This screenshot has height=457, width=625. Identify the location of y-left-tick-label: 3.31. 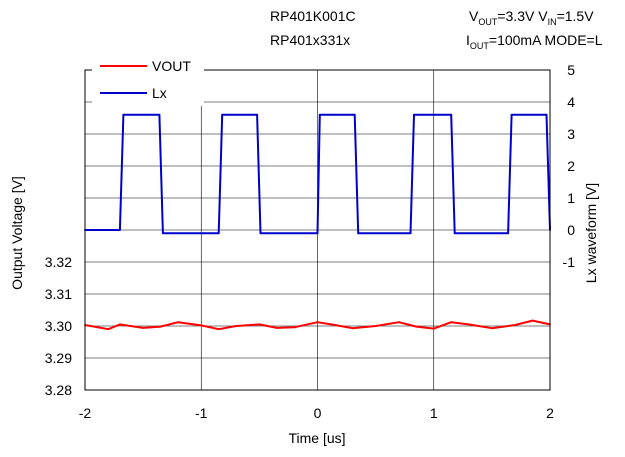
(58, 294).